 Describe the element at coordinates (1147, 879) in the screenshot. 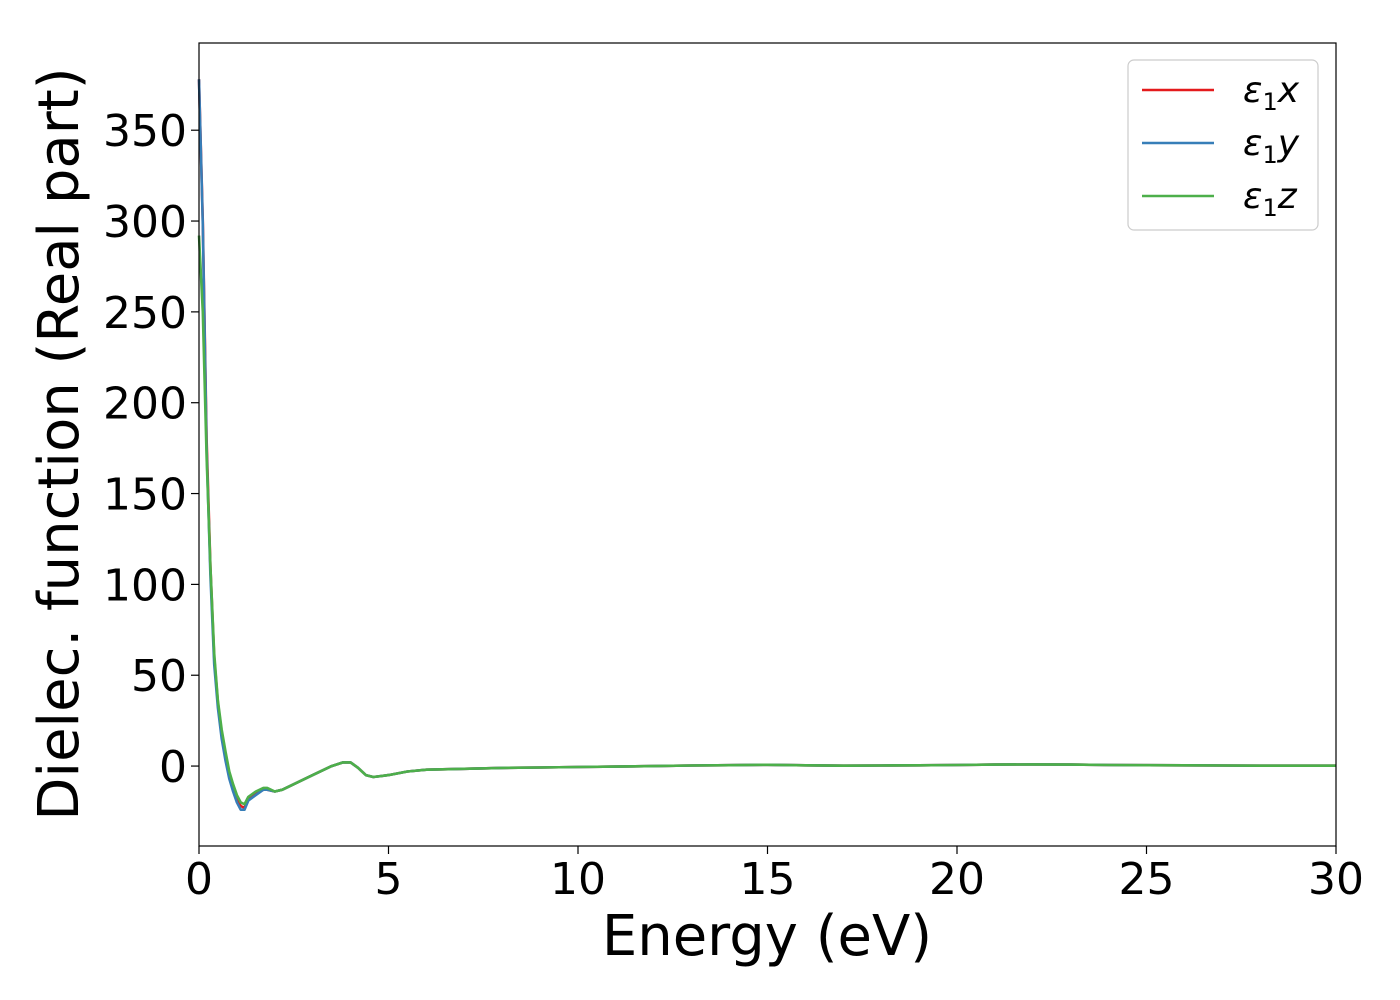

I see `x-tick-label: 25` at that location.